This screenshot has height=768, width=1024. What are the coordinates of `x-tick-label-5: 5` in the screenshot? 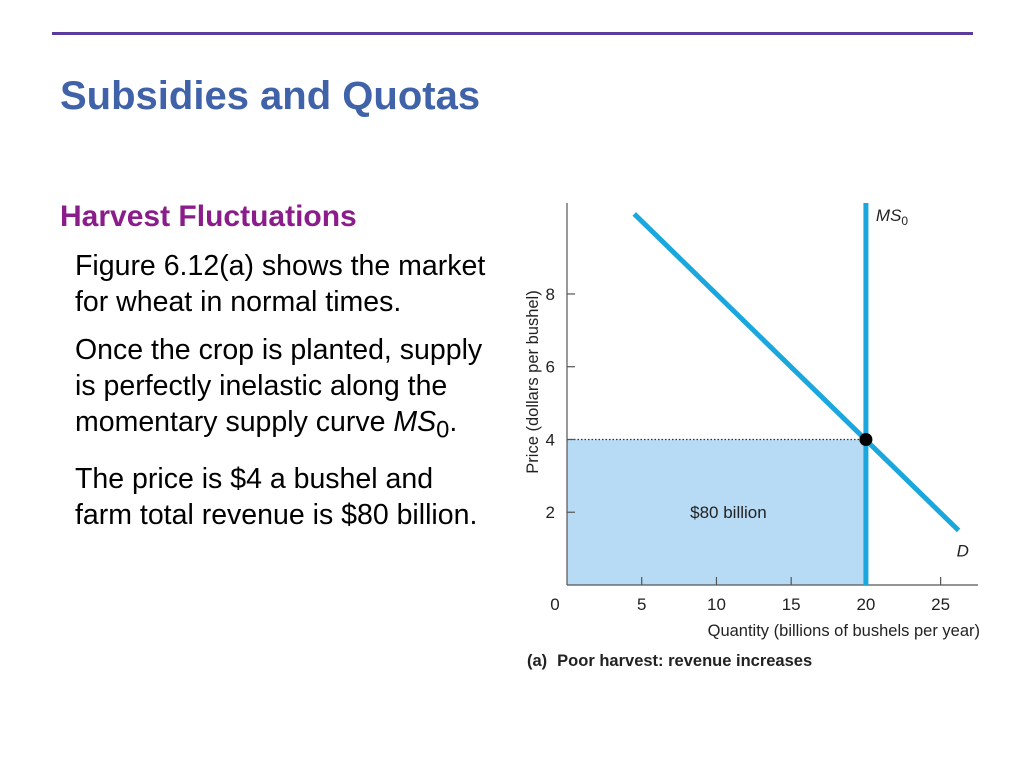 It's located at (641, 604).